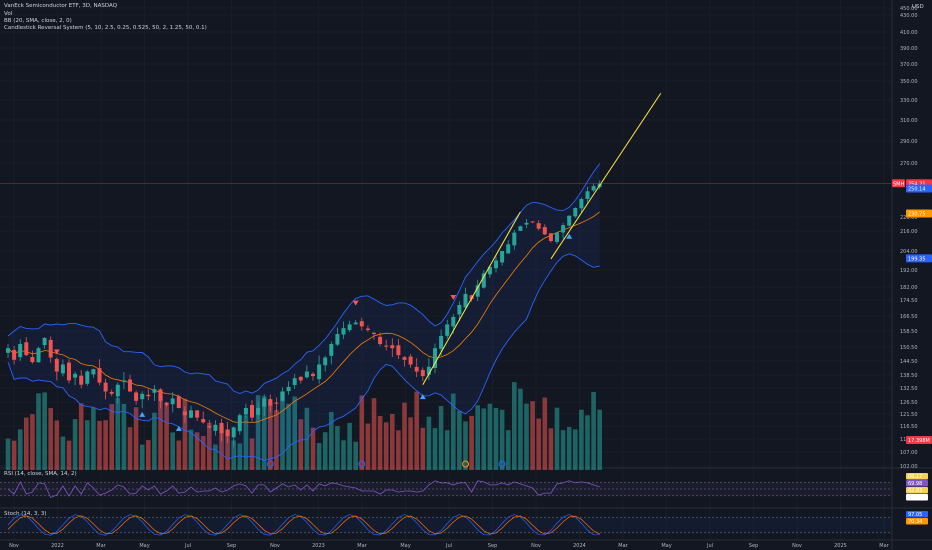 This screenshot has height=550, width=932. I want to click on volume-legend: Vol, so click(8, 14).